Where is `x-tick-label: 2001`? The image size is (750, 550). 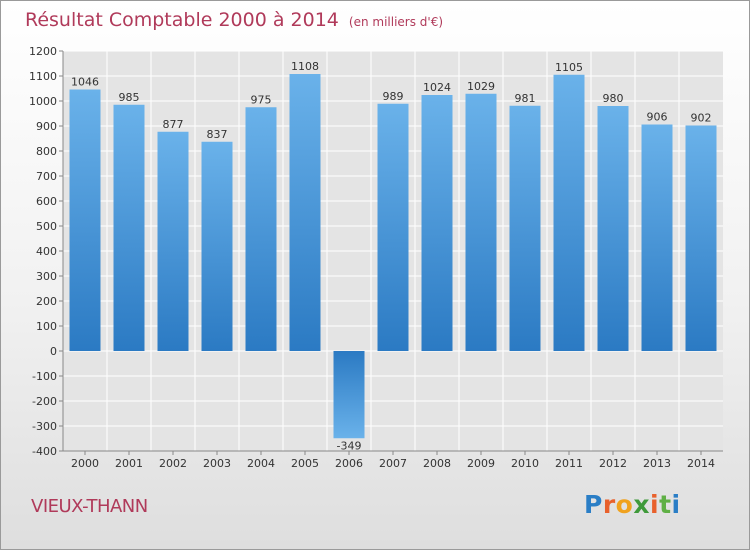
x-tick-label: 2001 is located at coordinates (129, 463).